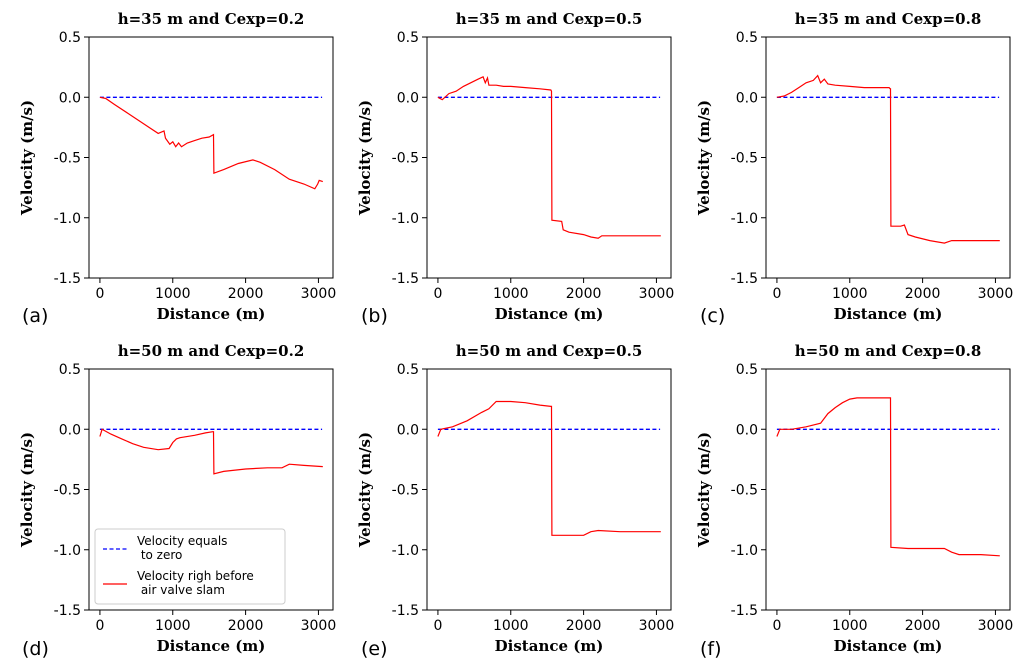  What do you see at coordinates (211, 19) in the screenshot?
I see `chart-title: h=35 m and Cexp=0.2` at bounding box center [211, 19].